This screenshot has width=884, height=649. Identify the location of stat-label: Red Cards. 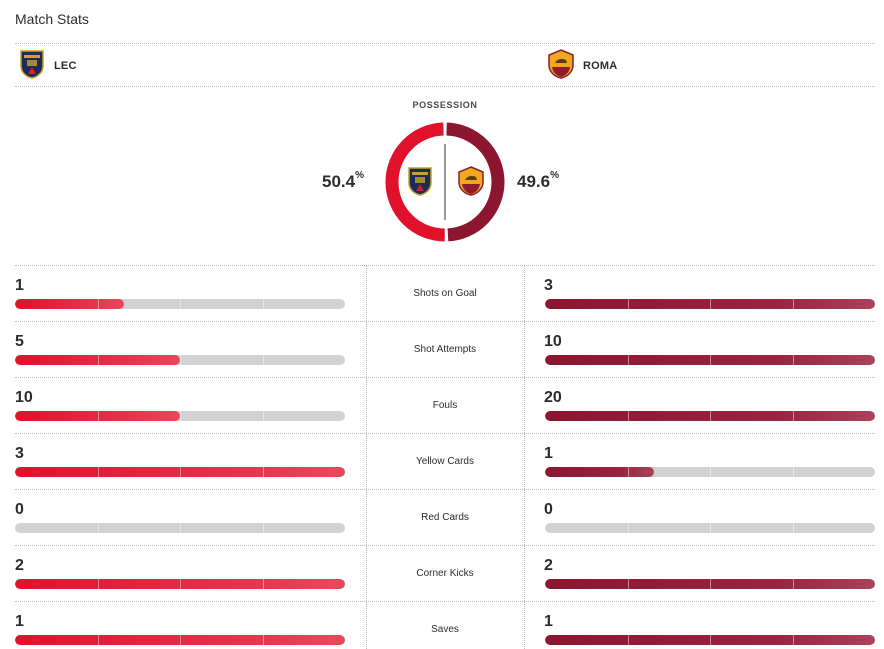
(445, 517).